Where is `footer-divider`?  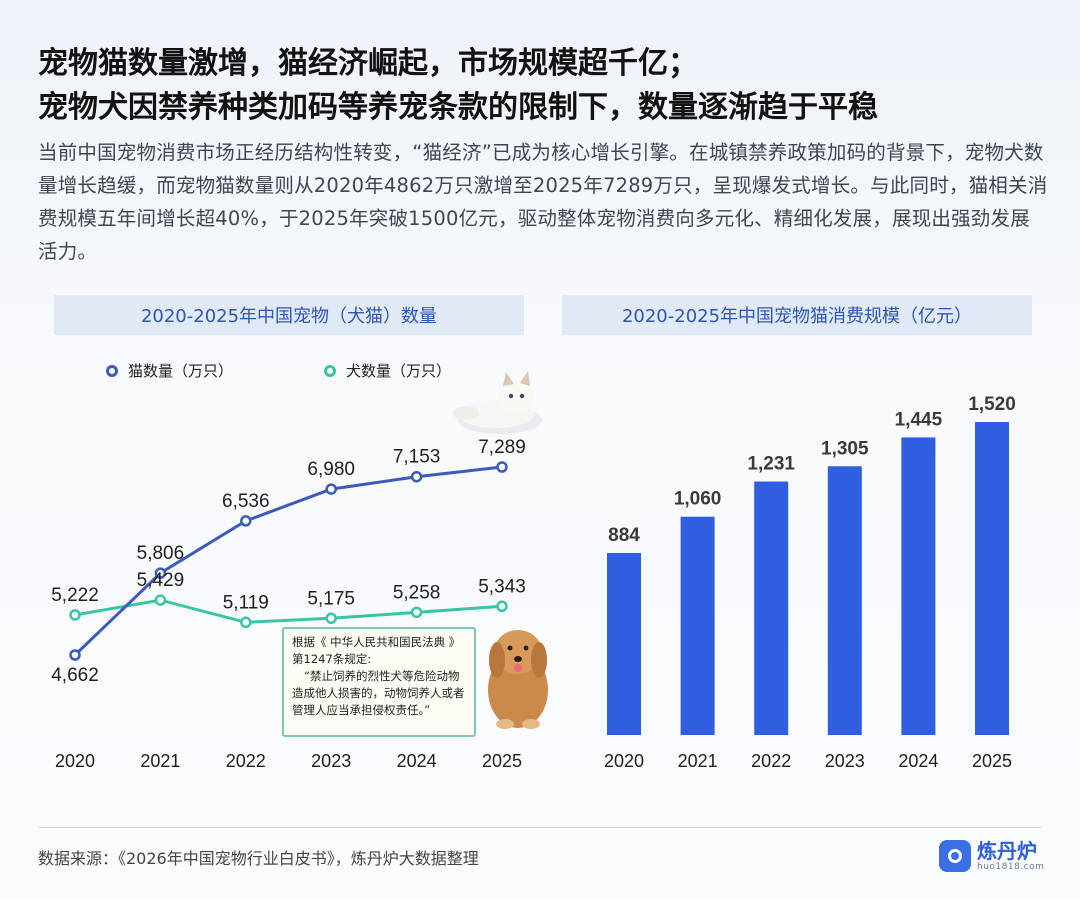 footer-divider is located at coordinates (540, 827).